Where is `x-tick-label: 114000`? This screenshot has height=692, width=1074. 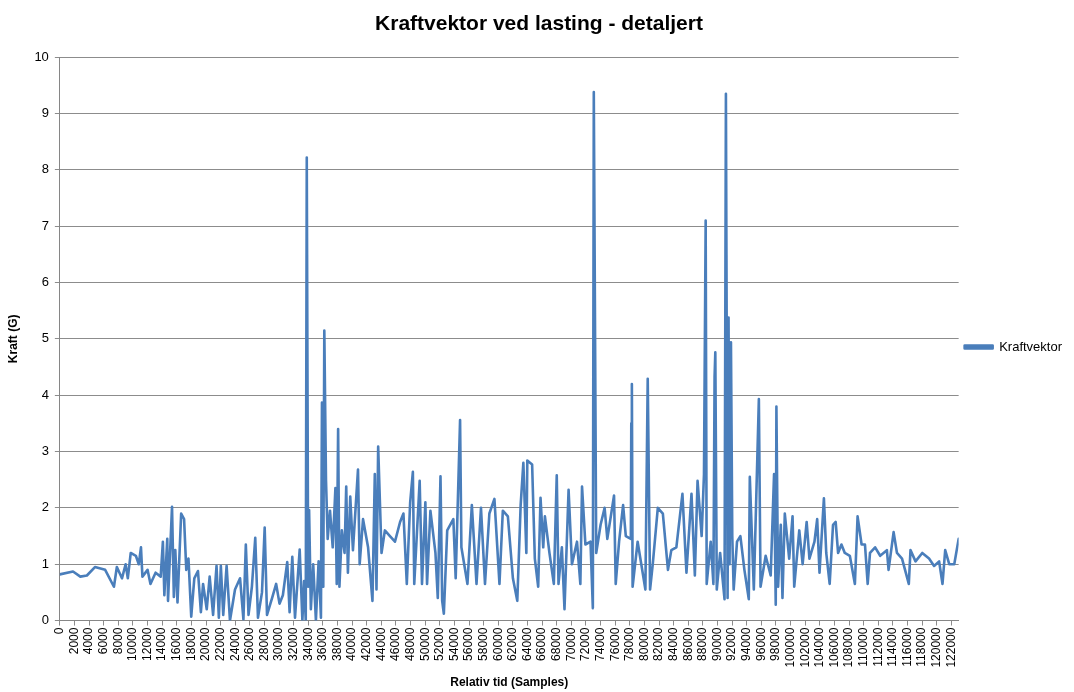
x-tick-label: 114000 is located at coordinates (892, 647).